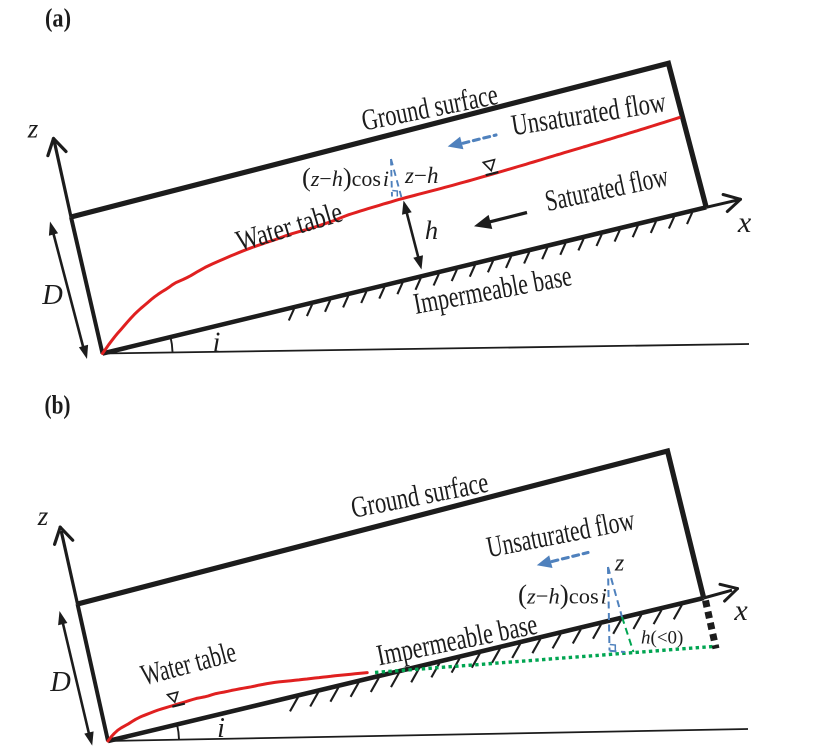 Image resolution: width=831 pixels, height=756 pixels. Describe the element at coordinates (58, 405) in the screenshot. I see `svg-text: (b)` at that location.